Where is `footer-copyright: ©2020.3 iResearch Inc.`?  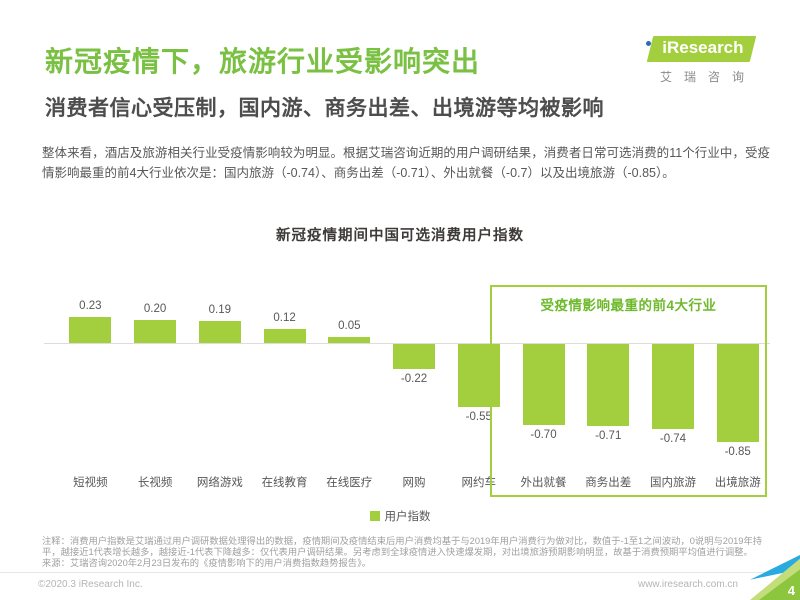
footer-copyright: ©2020.3 iResearch Inc. is located at coordinates (90, 584).